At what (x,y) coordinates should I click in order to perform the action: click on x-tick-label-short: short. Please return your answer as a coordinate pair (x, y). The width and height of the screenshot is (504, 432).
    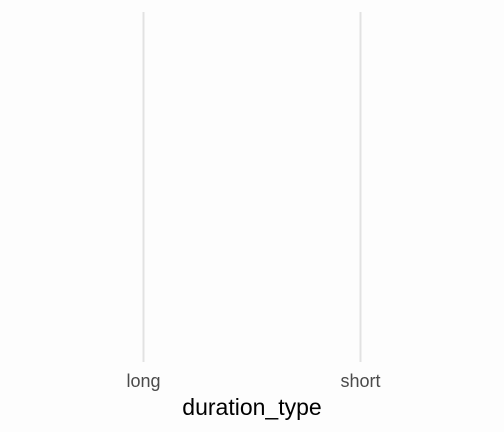
    Looking at the image, I should click on (360, 381).